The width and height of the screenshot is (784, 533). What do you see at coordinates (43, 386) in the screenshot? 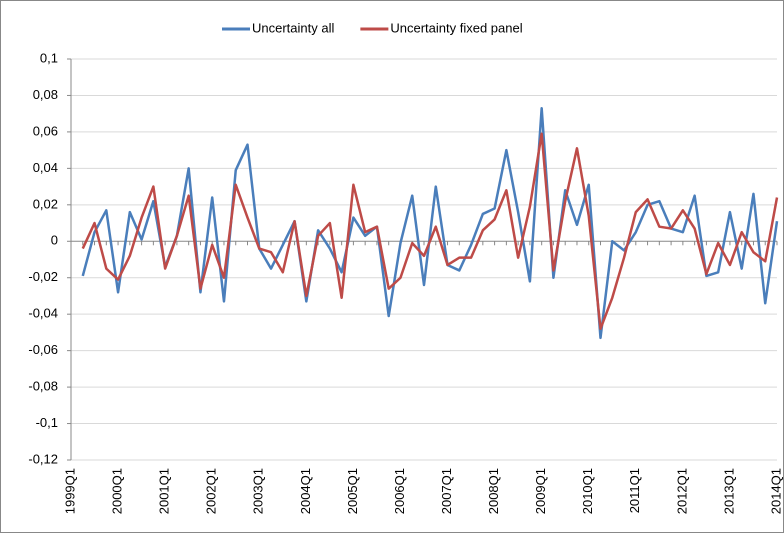
I see `y-tick-label: -0,08` at bounding box center [43, 386].